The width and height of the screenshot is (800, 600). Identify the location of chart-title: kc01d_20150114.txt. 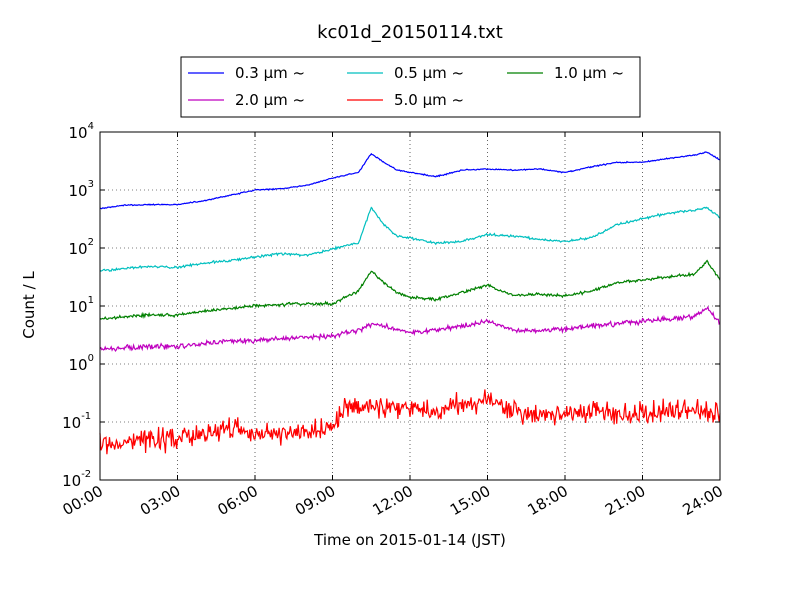
(410, 32).